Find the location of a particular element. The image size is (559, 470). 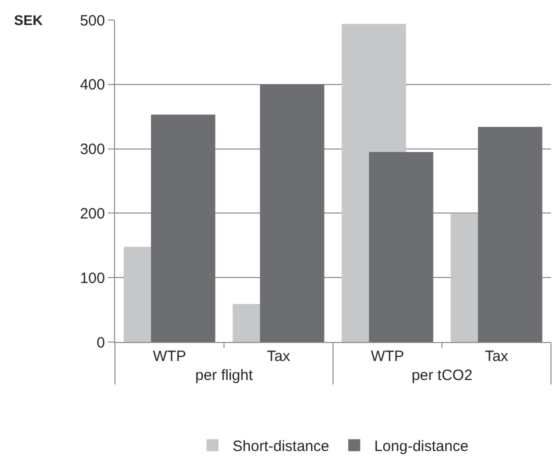

legend-label: Short-distance is located at coordinates (281, 447).